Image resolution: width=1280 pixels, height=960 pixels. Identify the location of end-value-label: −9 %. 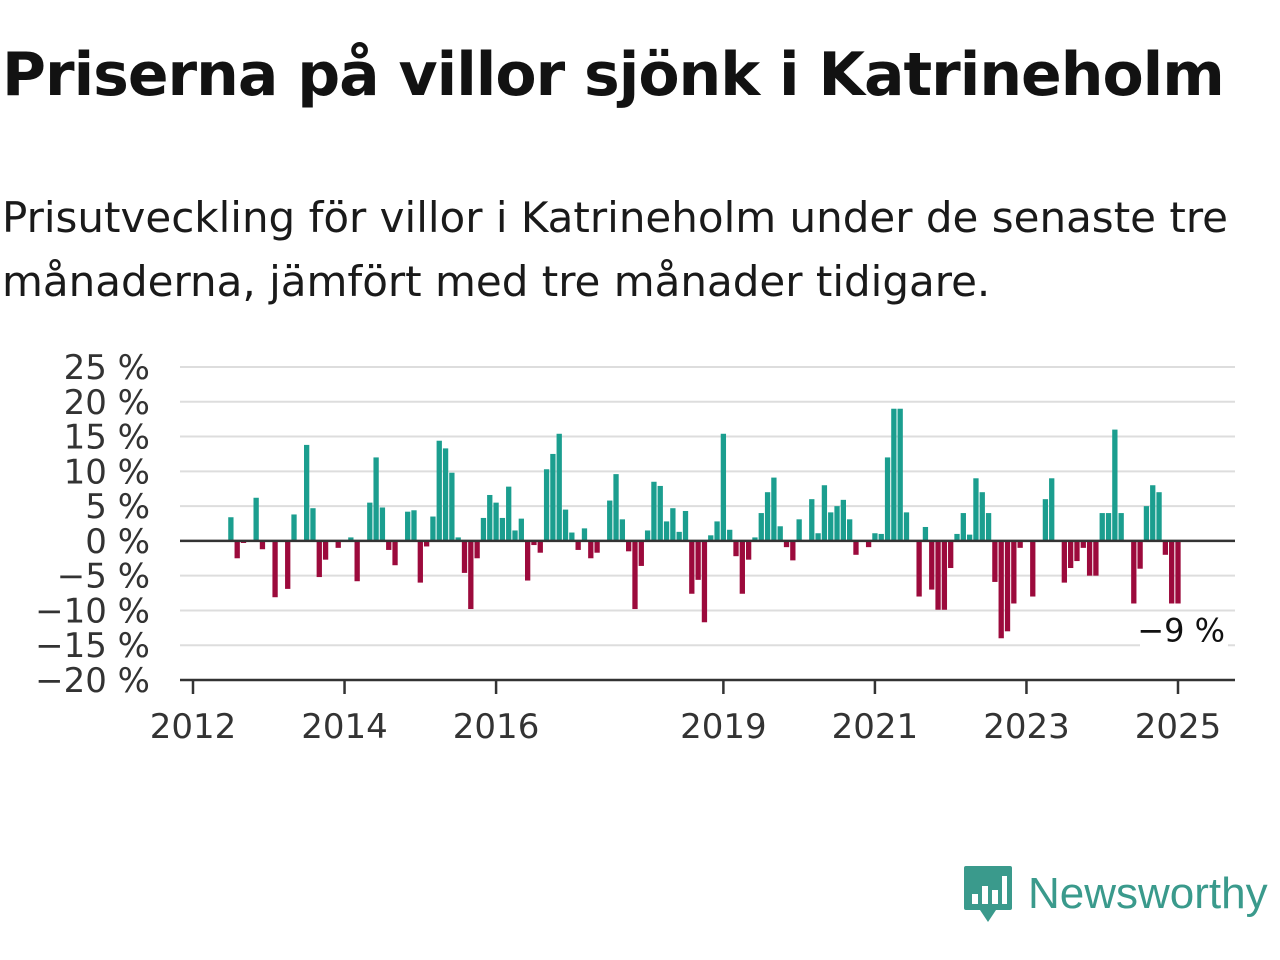
(1181, 630).